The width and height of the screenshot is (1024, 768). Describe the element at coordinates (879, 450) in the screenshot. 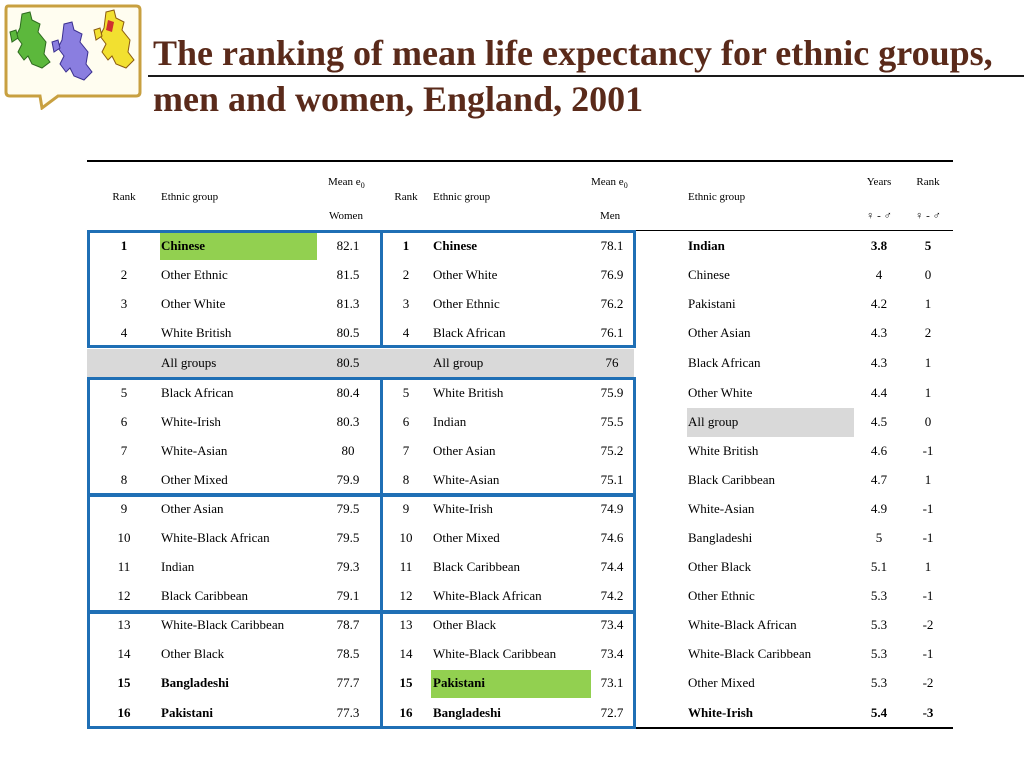

I see `table-cell-yd: 4.6` at that location.